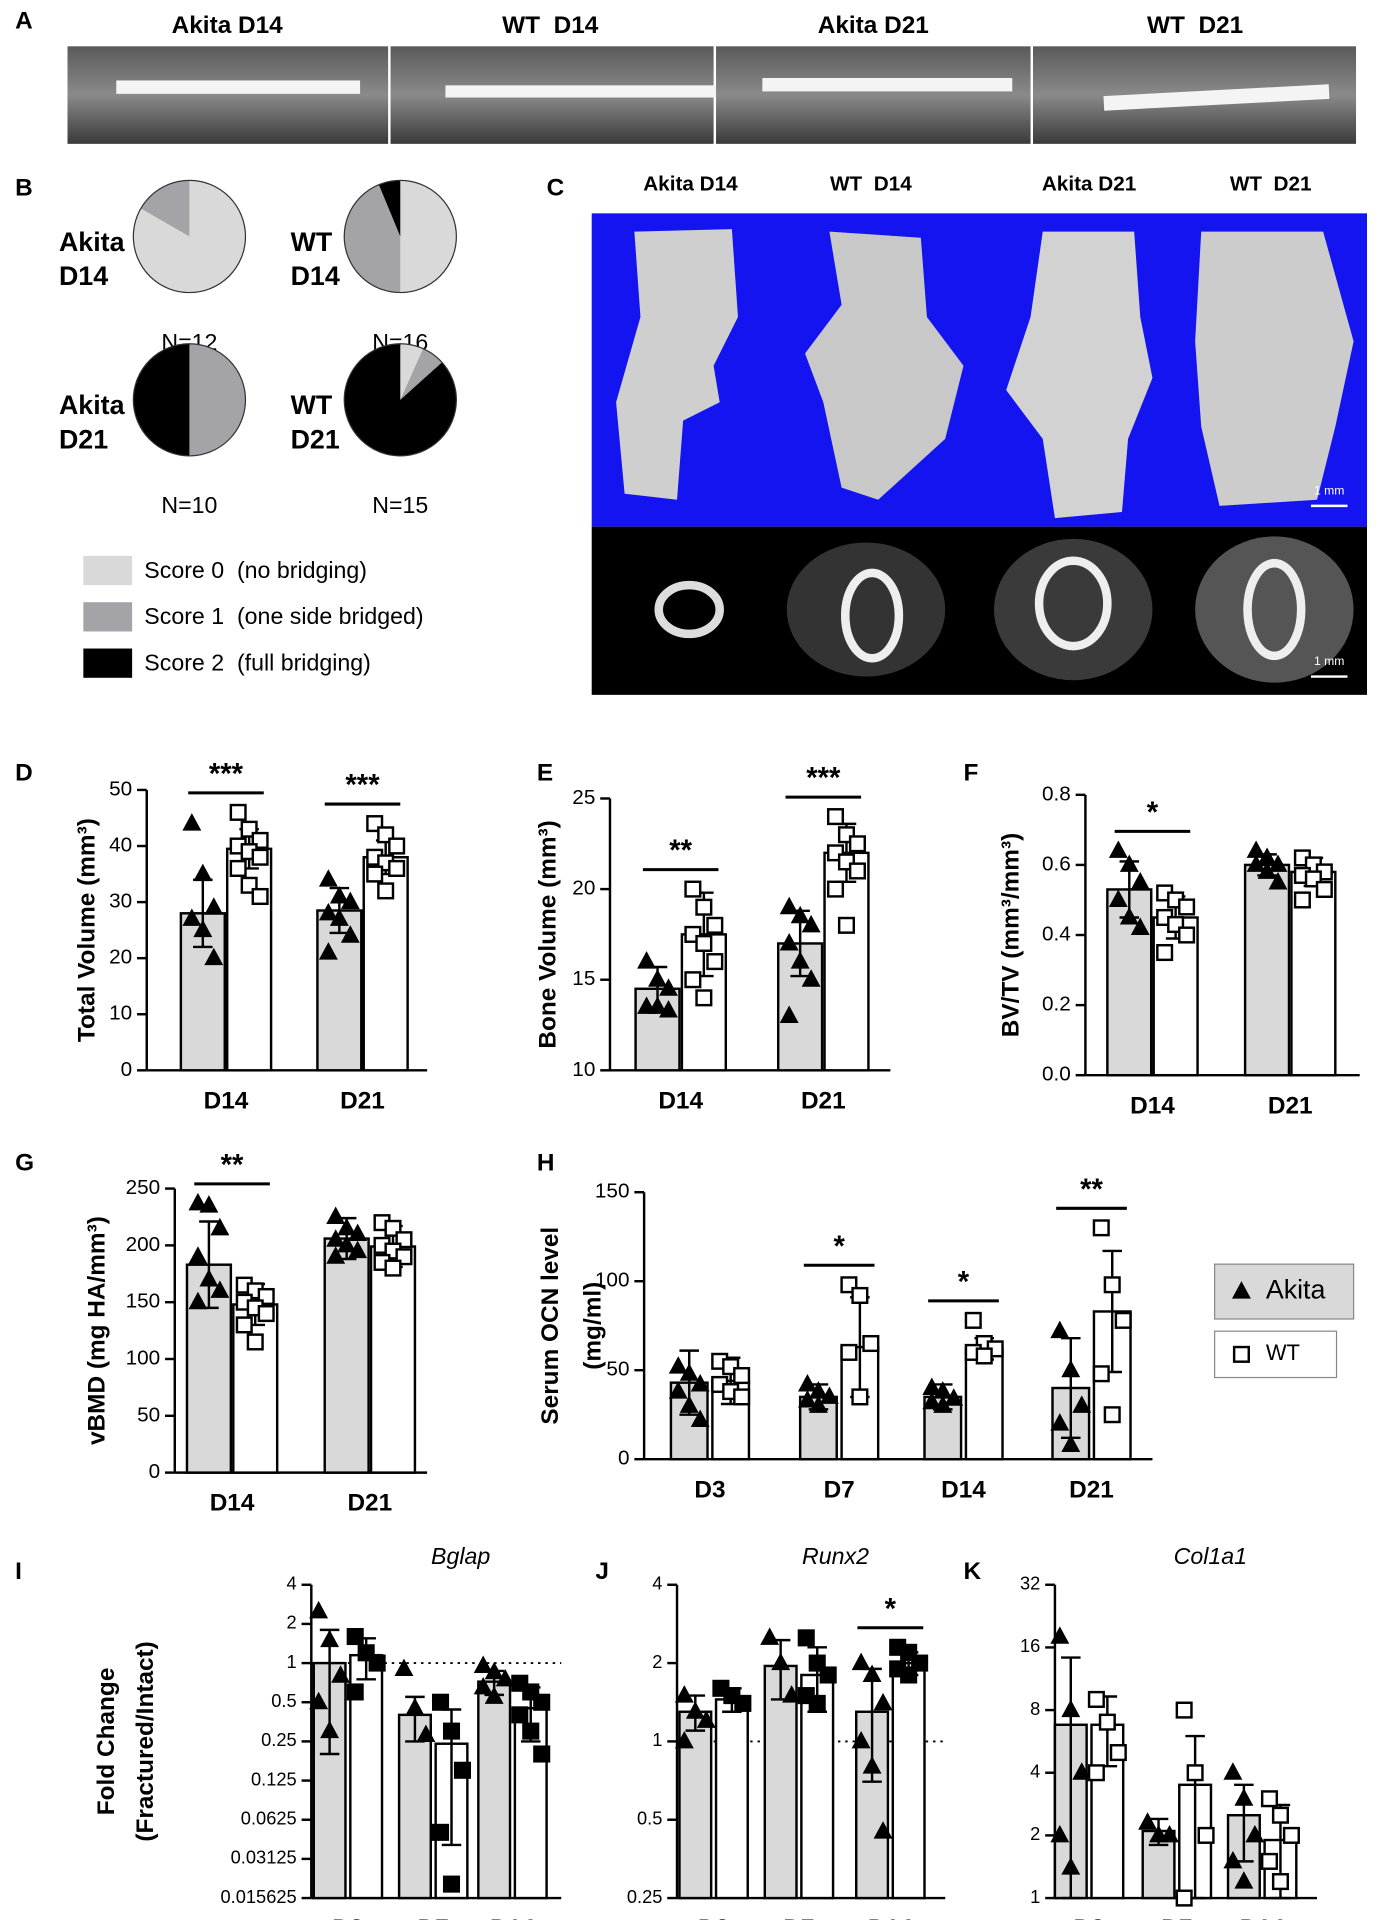 The image size is (1376, 1920). Describe the element at coordinates (120, 901) in the screenshot. I see `y-tick-label: 30` at that location.